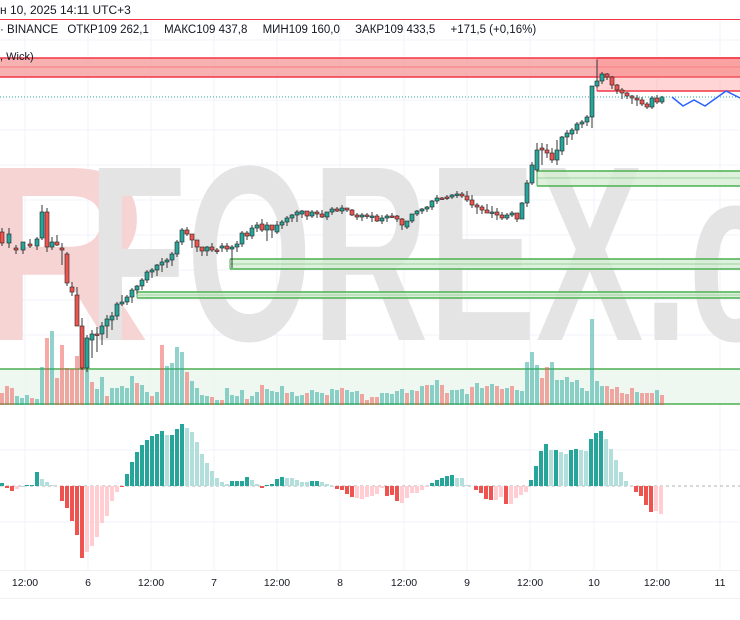 Image resolution: width=740 pixels, height=620 pixels. I want to click on zone-supply, so click(370, 67).